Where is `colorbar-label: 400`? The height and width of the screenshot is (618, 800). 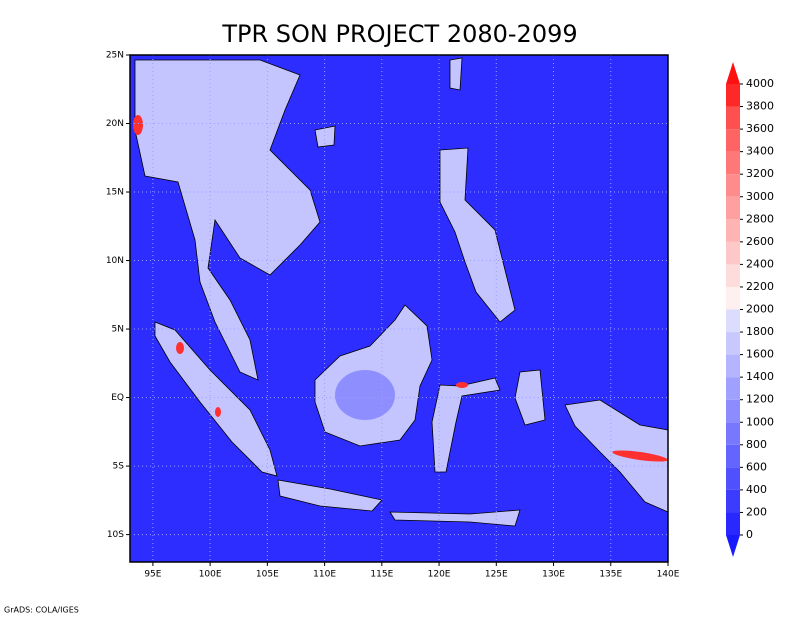 colorbar-label: 400 is located at coordinates (756, 489).